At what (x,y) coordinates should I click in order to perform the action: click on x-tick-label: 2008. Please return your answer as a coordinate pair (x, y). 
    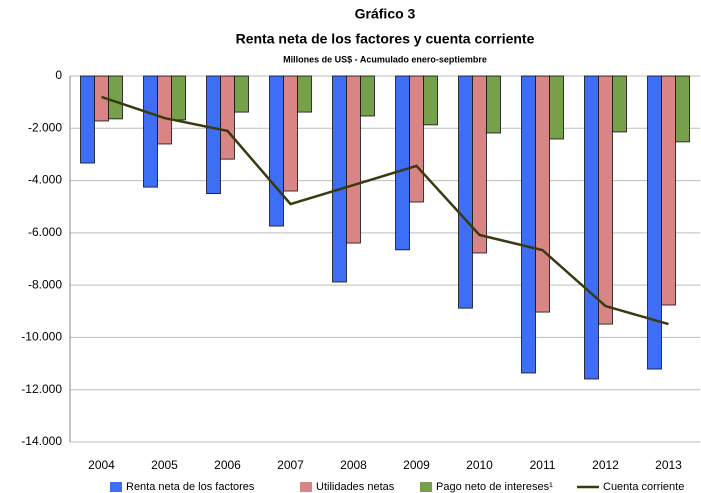
    Looking at the image, I should click on (353, 465).